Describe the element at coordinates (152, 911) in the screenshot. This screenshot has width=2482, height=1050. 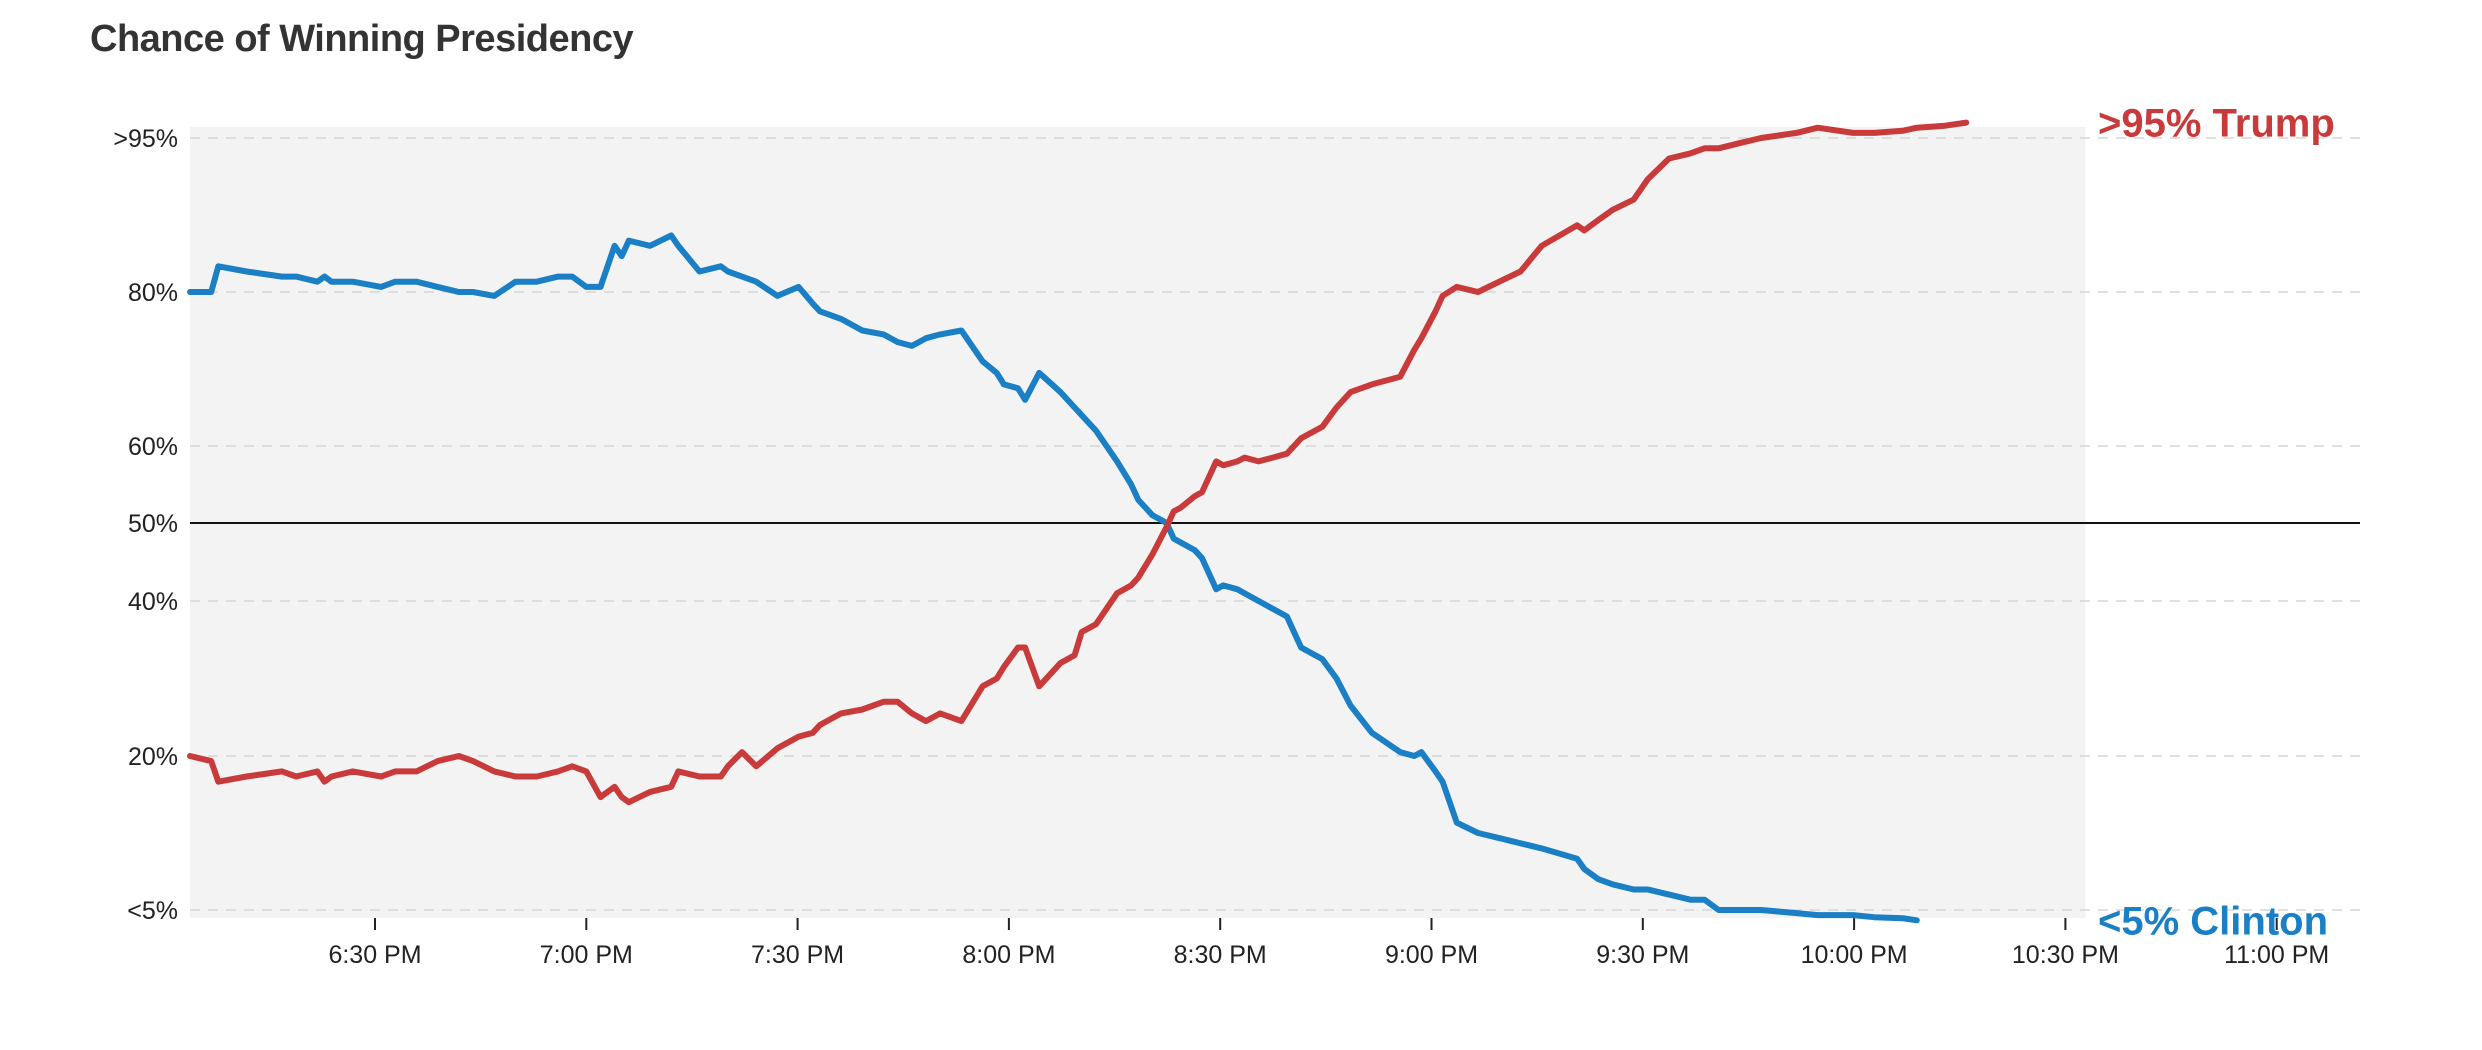
I see `y-tick-label: <5%` at that location.